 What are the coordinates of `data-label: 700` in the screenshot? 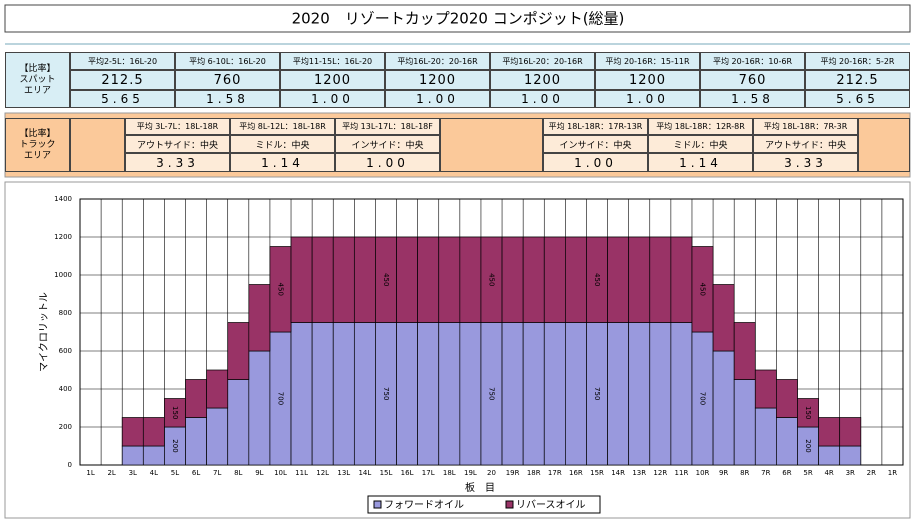 It's located at (280, 398).